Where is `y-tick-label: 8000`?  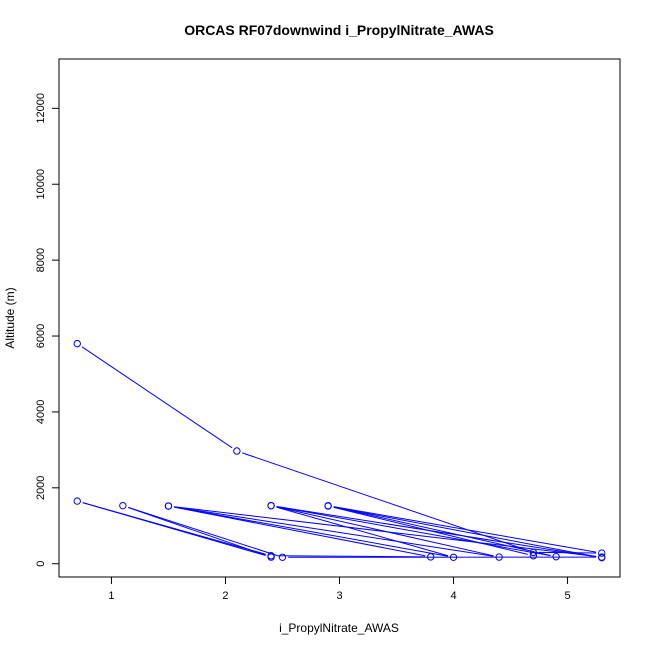
y-tick-label: 8000 is located at coordinates (41, 260).